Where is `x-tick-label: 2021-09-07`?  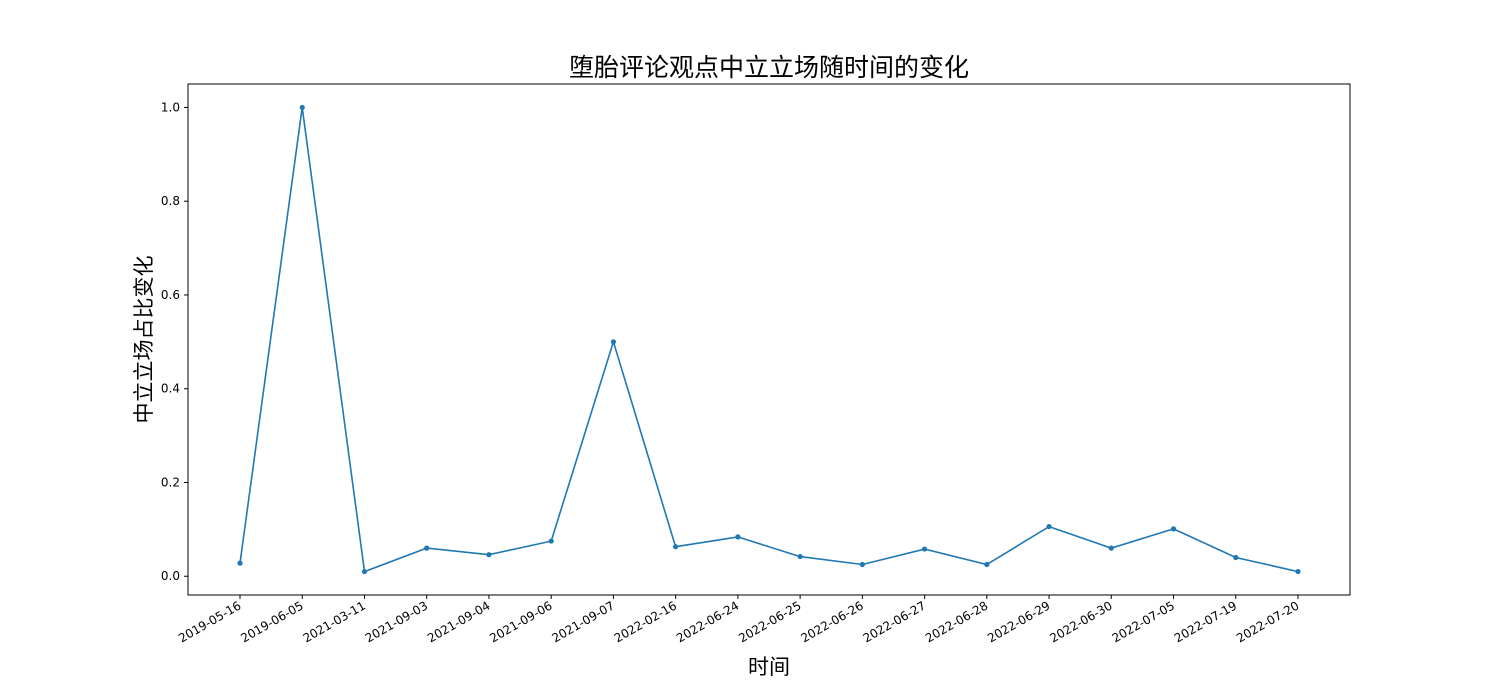
x-tick-label: 2021-09-07 is located at coordinates (583, 621).